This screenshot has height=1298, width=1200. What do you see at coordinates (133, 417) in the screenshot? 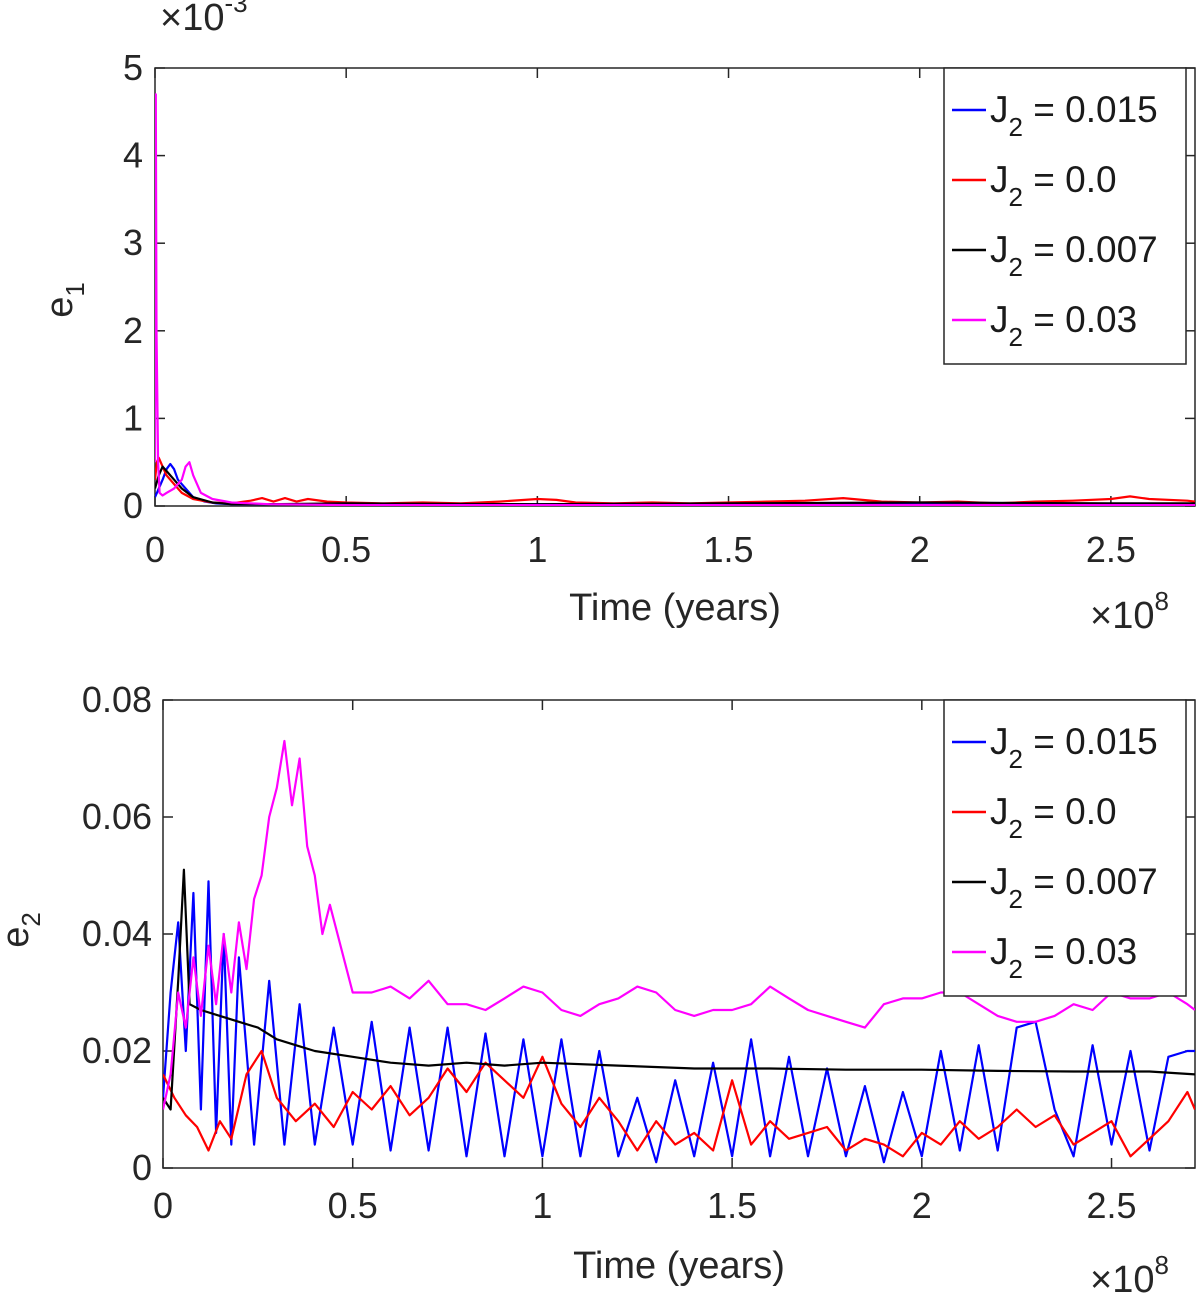
I see `y-tick-label: 1` at bounding box center [133, 417].